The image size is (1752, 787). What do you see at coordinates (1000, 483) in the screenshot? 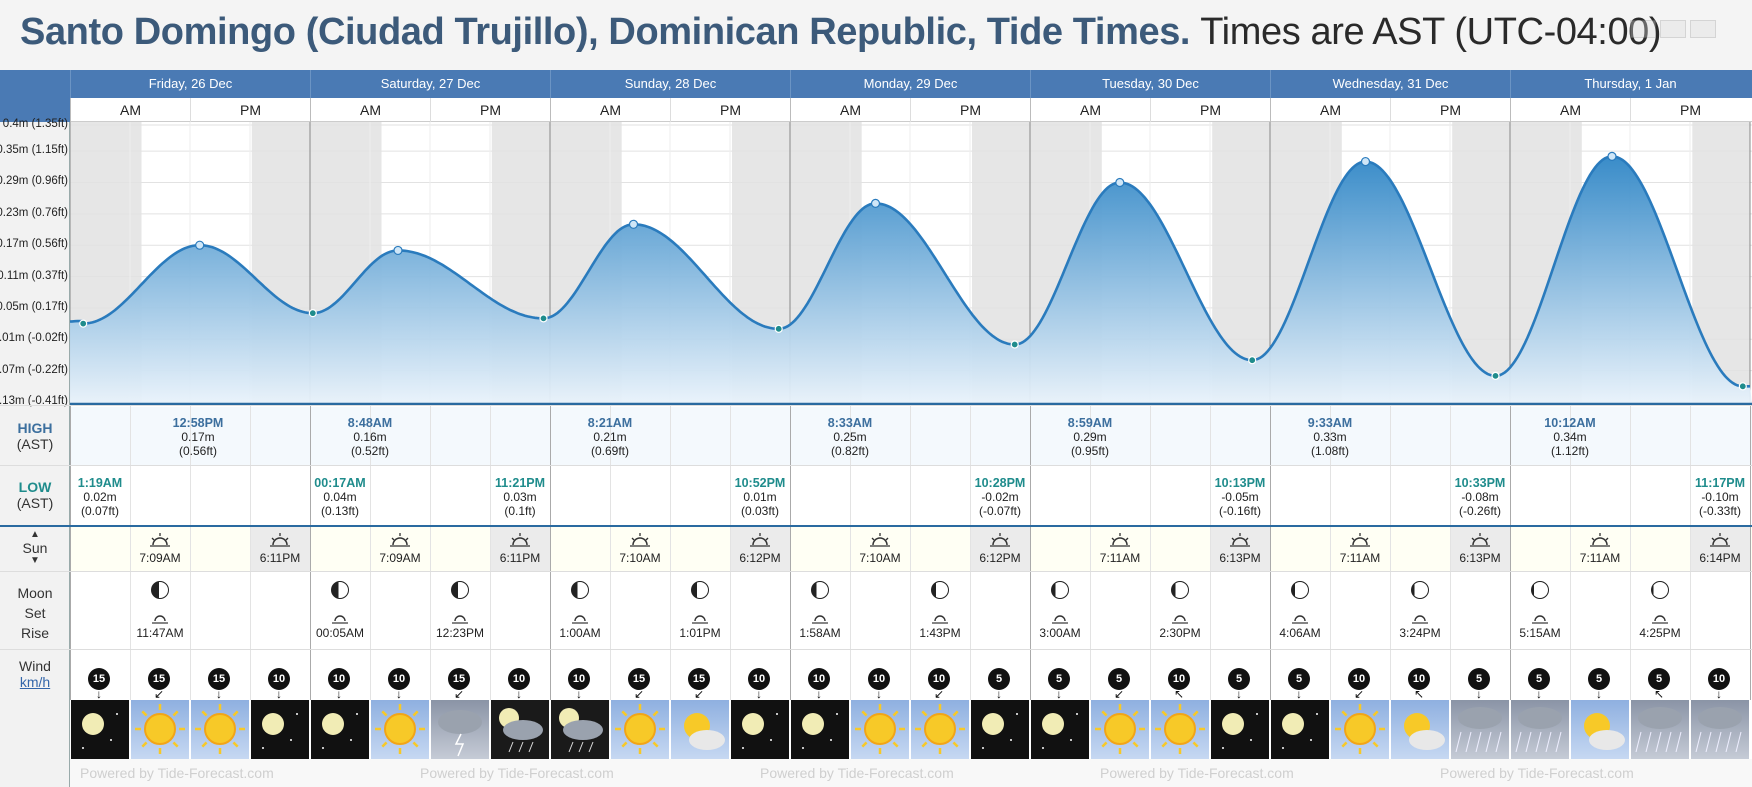
I see `low-tide-time: 10:28PM` at bounding box center [1000, 483].